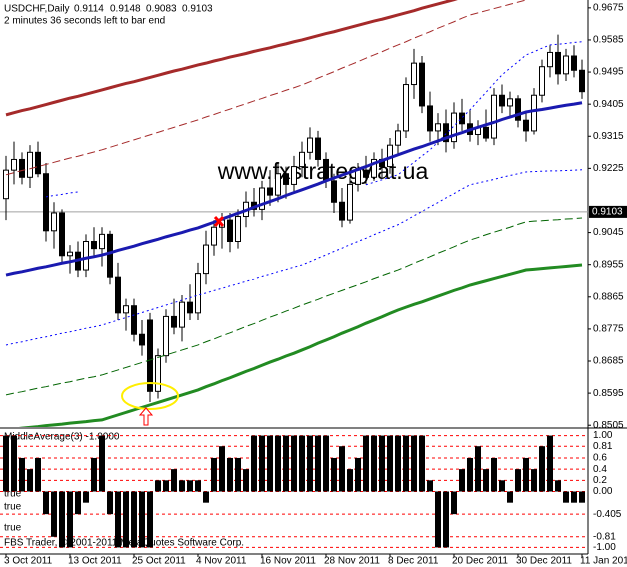 Image resolution: width=627 pixels, height=567 pixels. What do you see at coordinates (125, 9) in the screenshot?
I see `header-high: 0.9148` at bounding box center [125, 9].